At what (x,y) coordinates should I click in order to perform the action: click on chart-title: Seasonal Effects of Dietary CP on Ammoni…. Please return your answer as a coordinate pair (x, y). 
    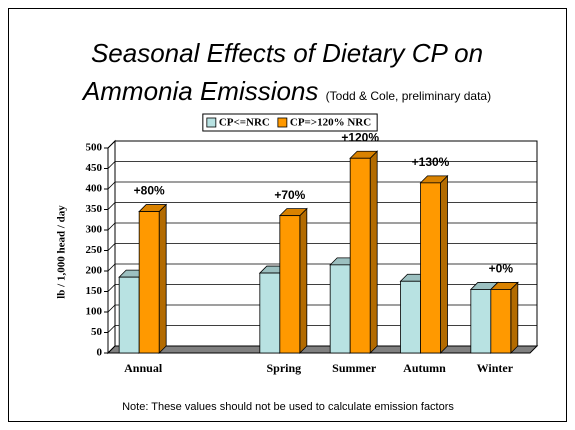
    Looking at the image, I should click on (283, 72).